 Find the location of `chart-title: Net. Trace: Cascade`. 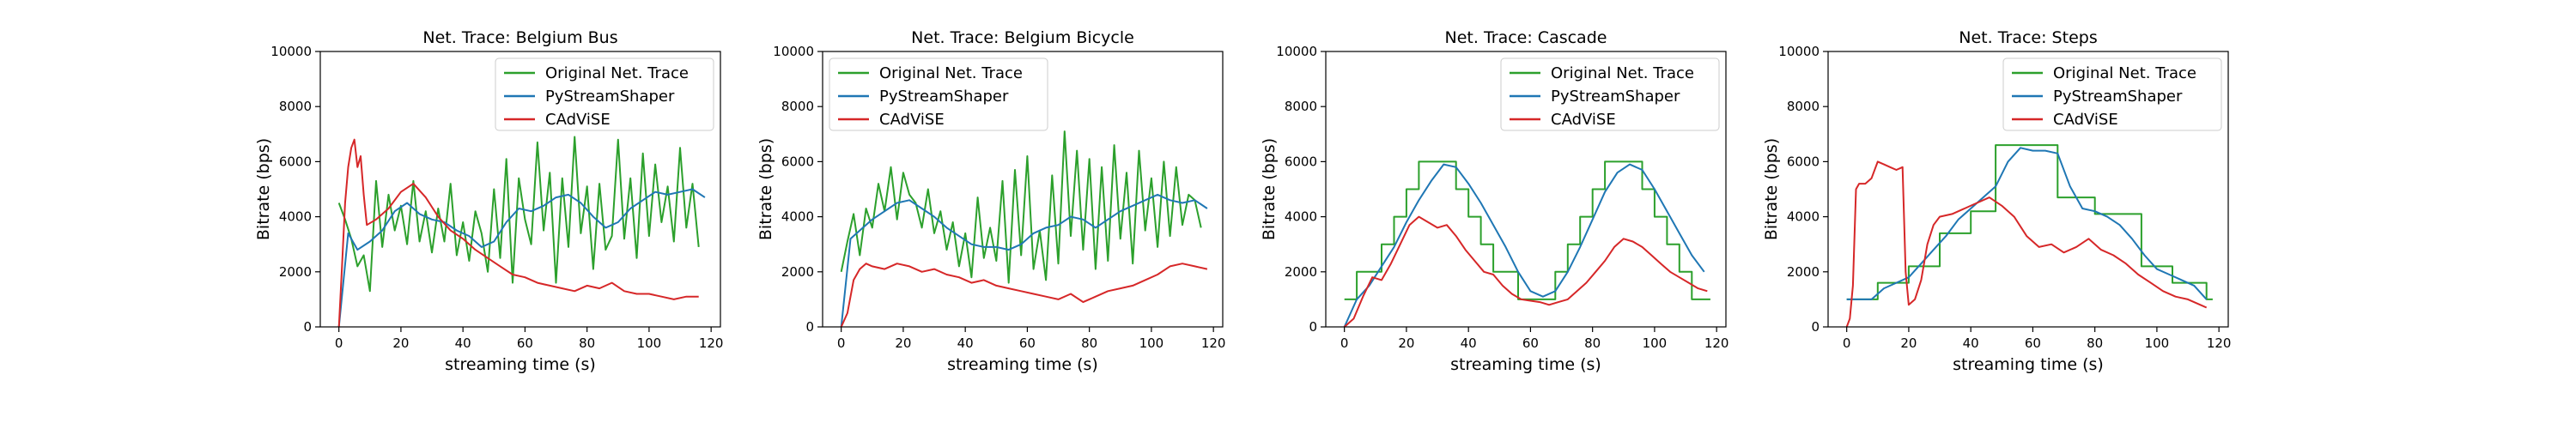

chart-title: Net. Trace: Cascade is located at coordinates (1526, 37).